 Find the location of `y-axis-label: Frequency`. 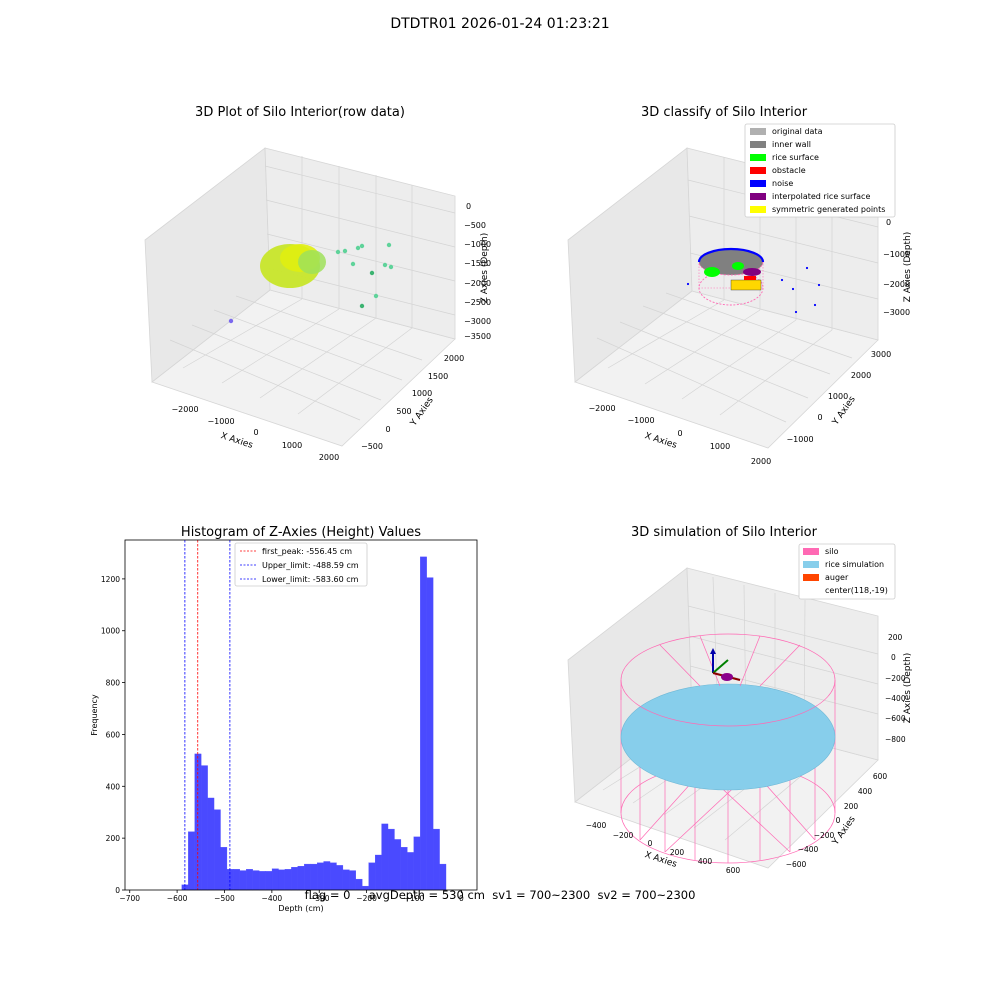

y-axis-label: Frequency is located at coordinates (94, 715).